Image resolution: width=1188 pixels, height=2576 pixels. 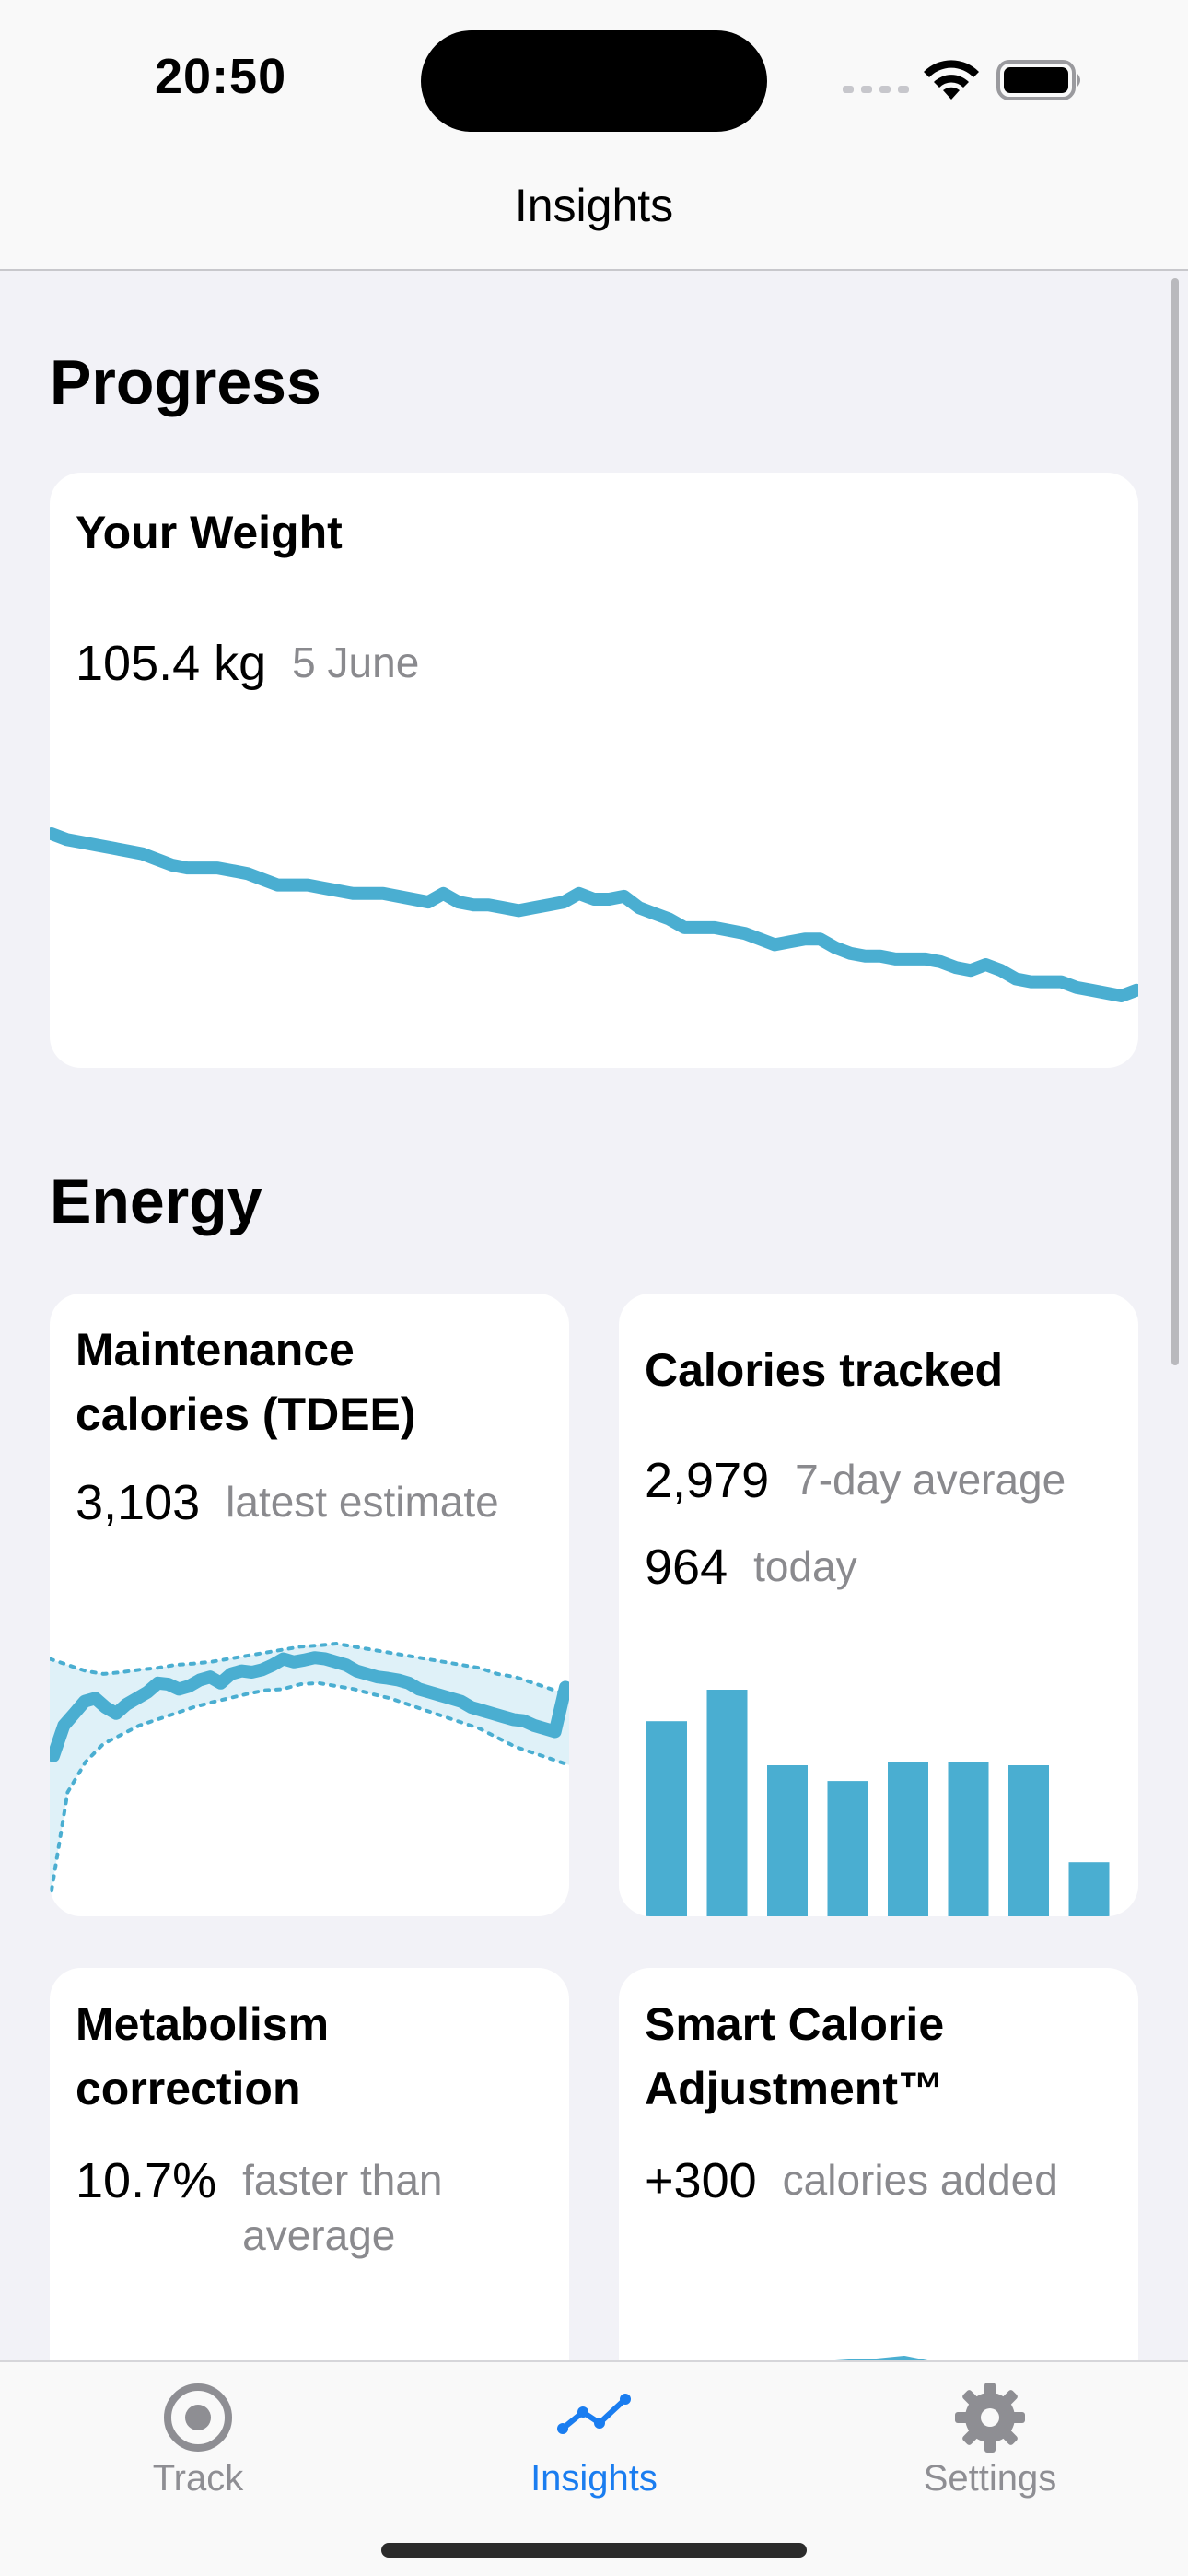 What do you see at coordinates (701, 2180) in the screenshot?
I see `smart-calorie-value: +300` at bounding box center [701, 2180].